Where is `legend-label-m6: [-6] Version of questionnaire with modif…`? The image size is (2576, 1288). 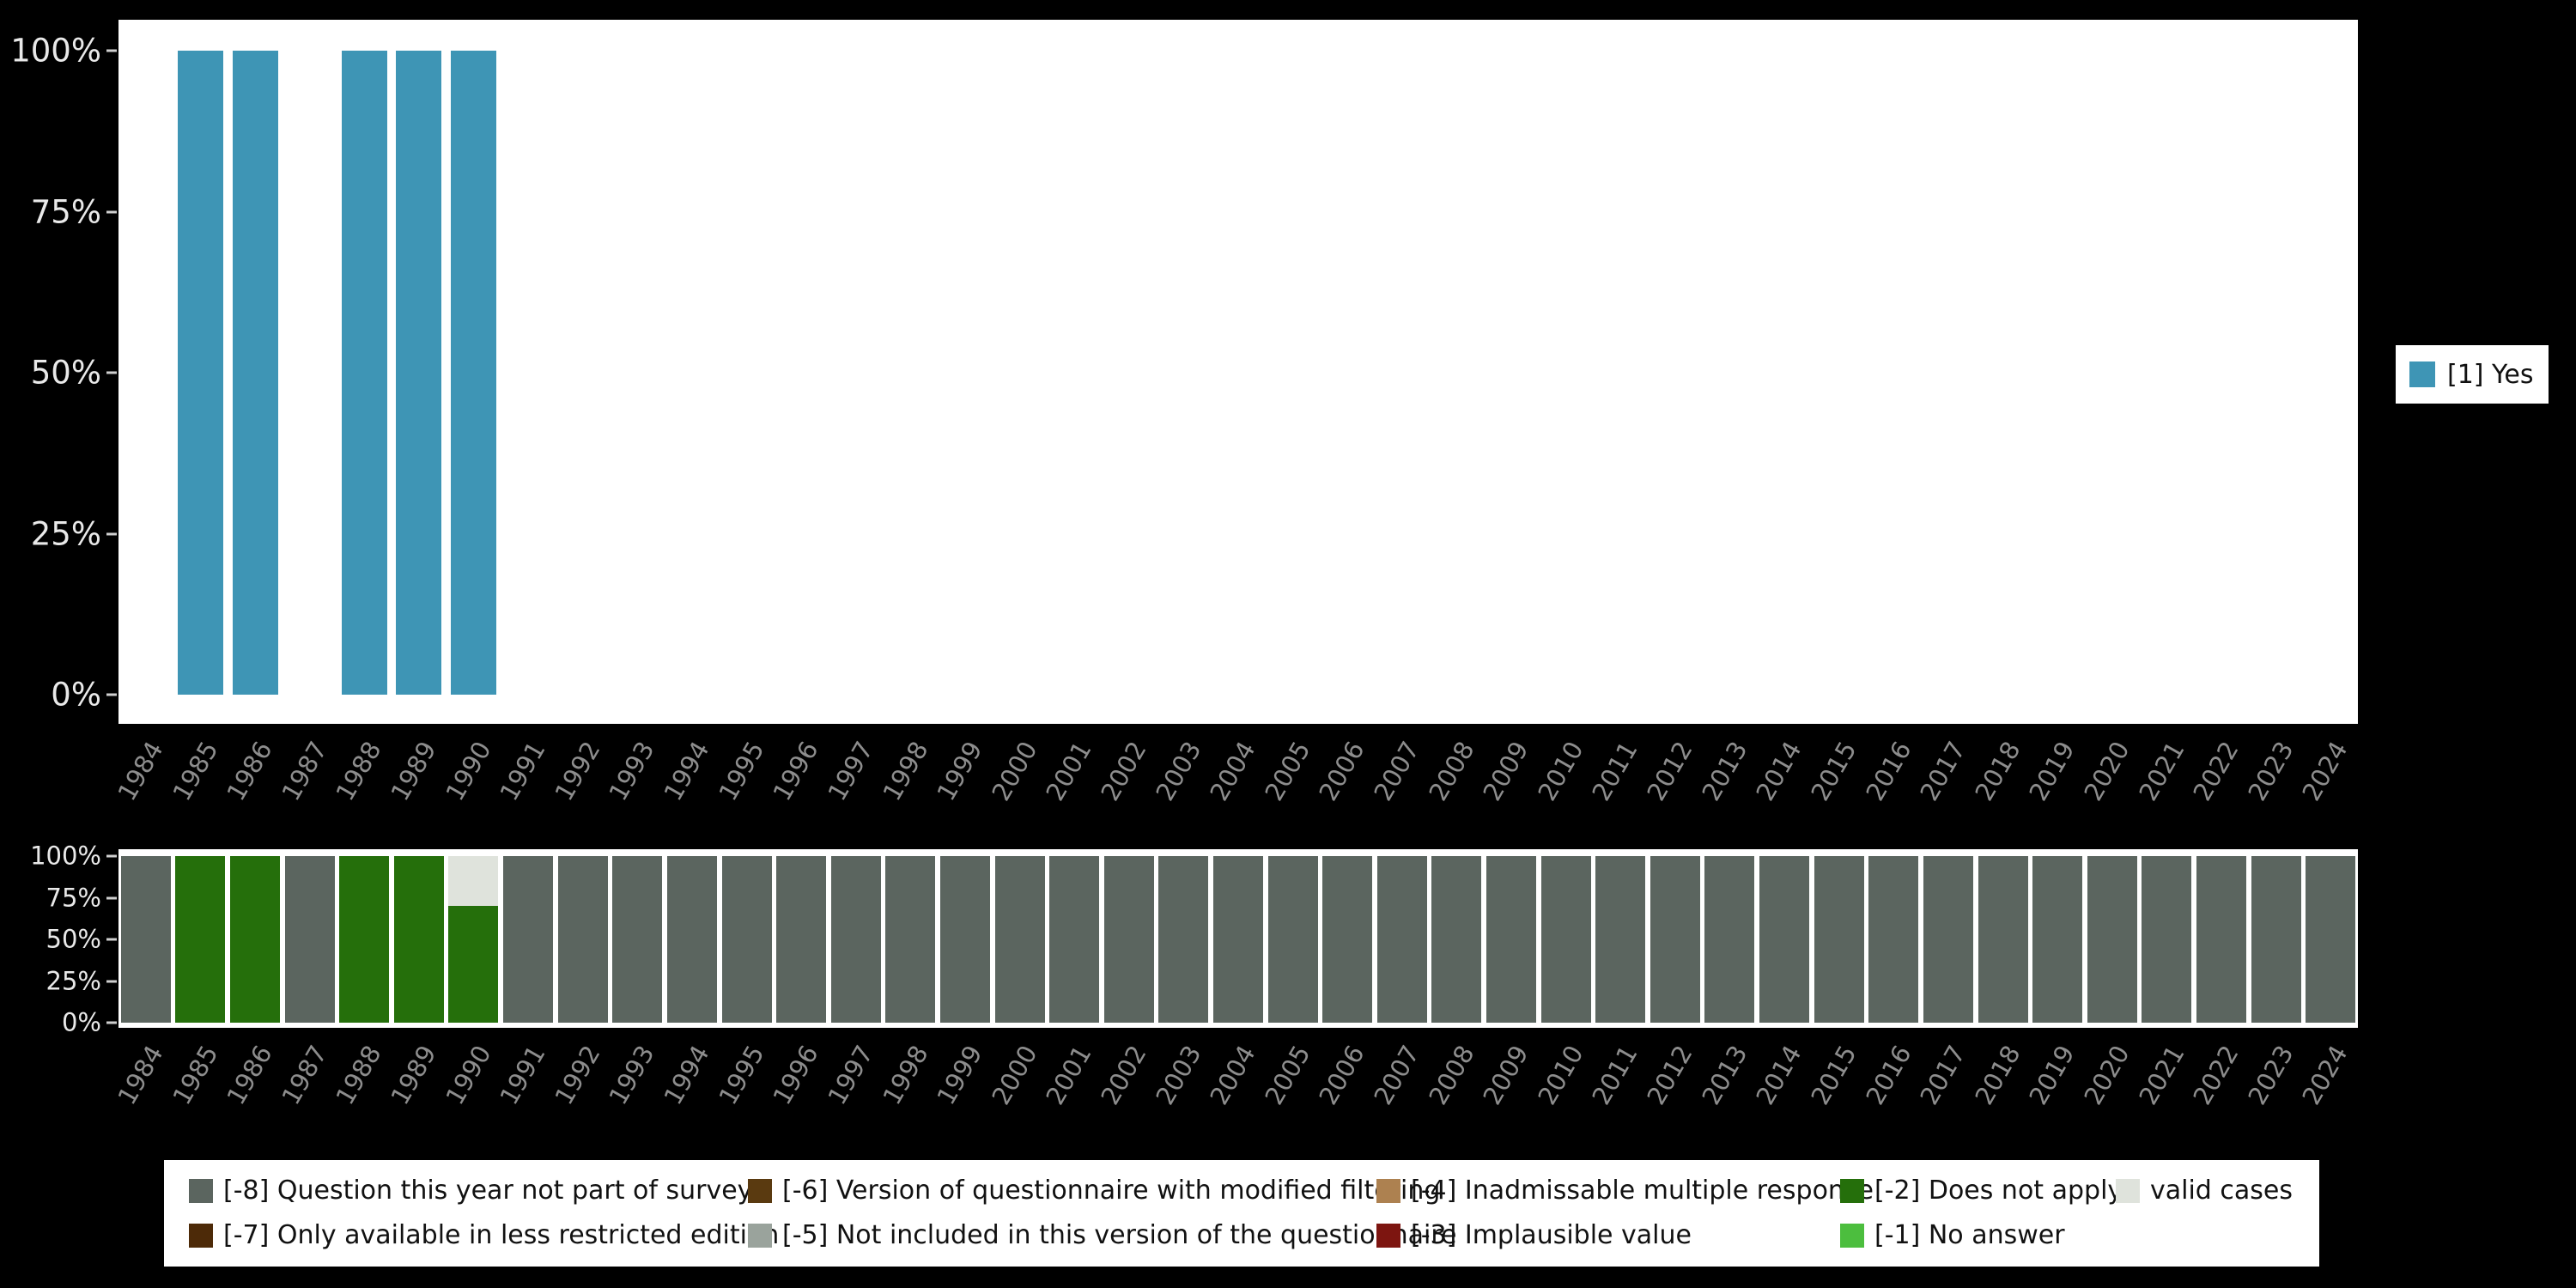
legend-label-m6: [-6] Version of questionnaire with modif… is located at coordinates (1111, 1191).